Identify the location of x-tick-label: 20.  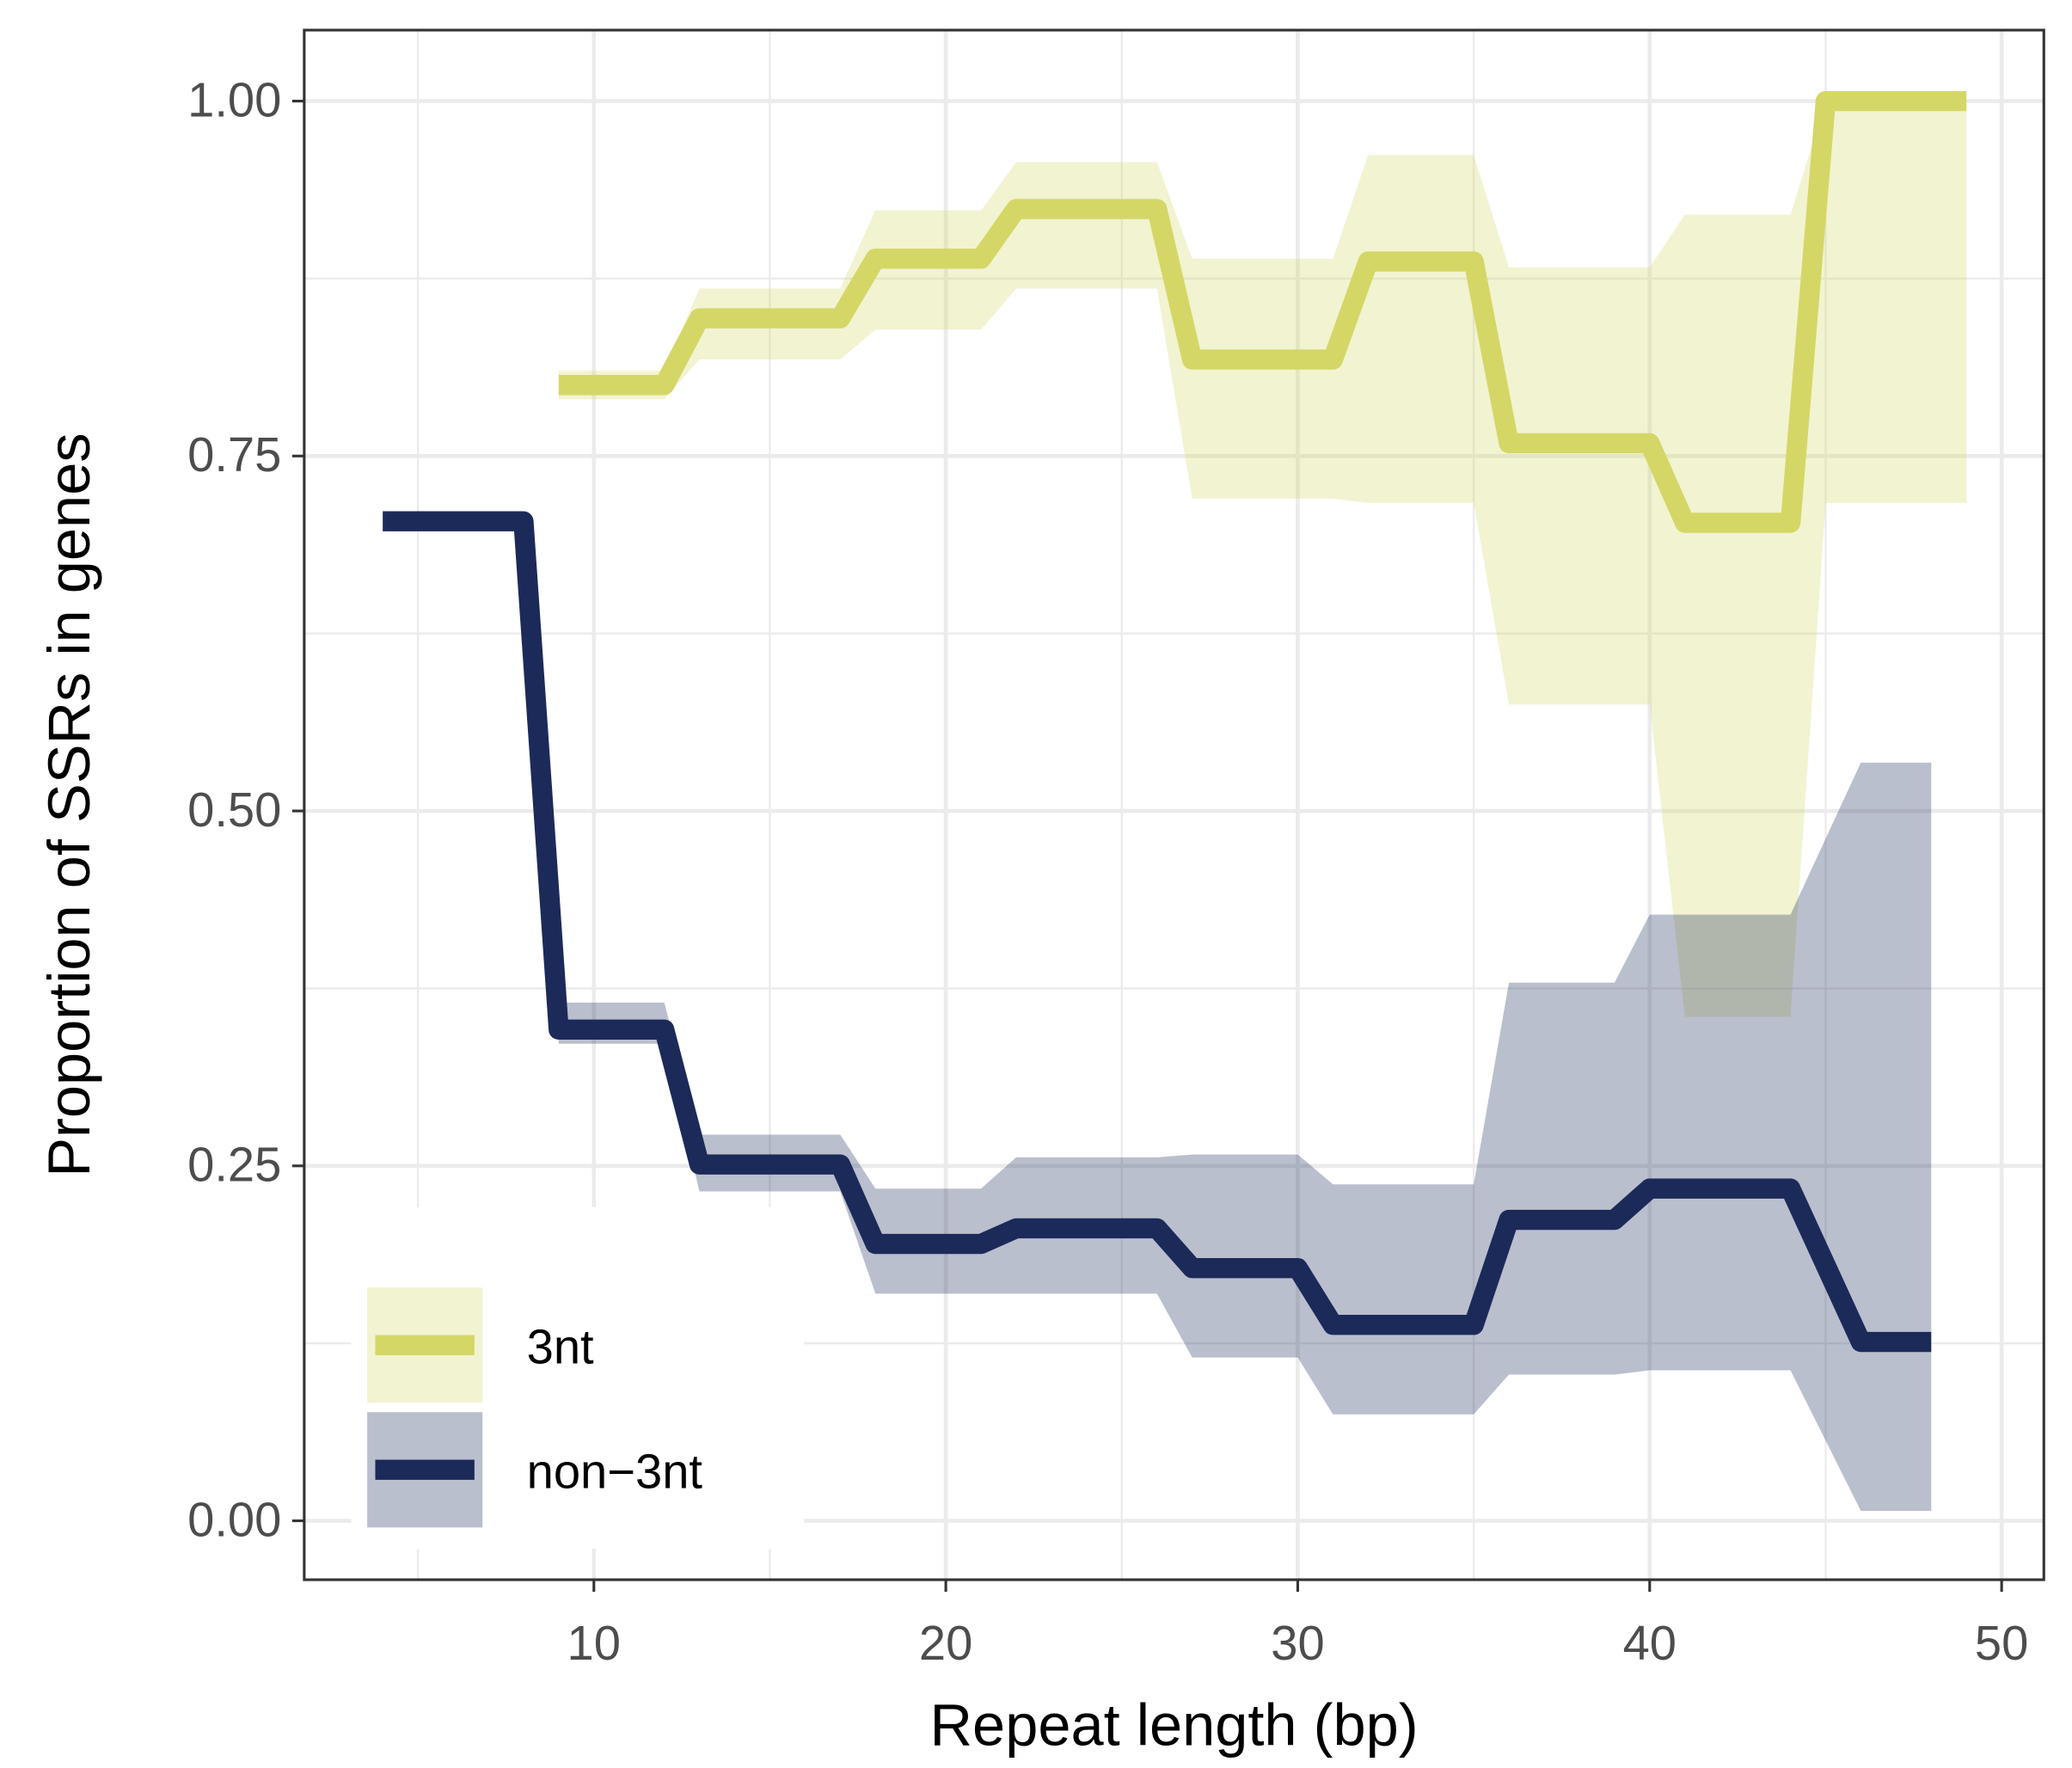
(945, 1643).